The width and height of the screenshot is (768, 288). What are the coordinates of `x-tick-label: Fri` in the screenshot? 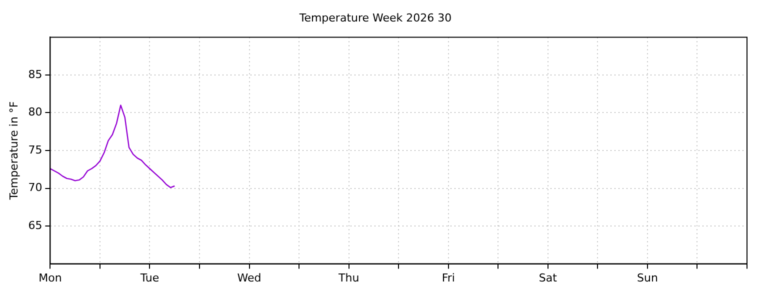 It's located at (448, 277).